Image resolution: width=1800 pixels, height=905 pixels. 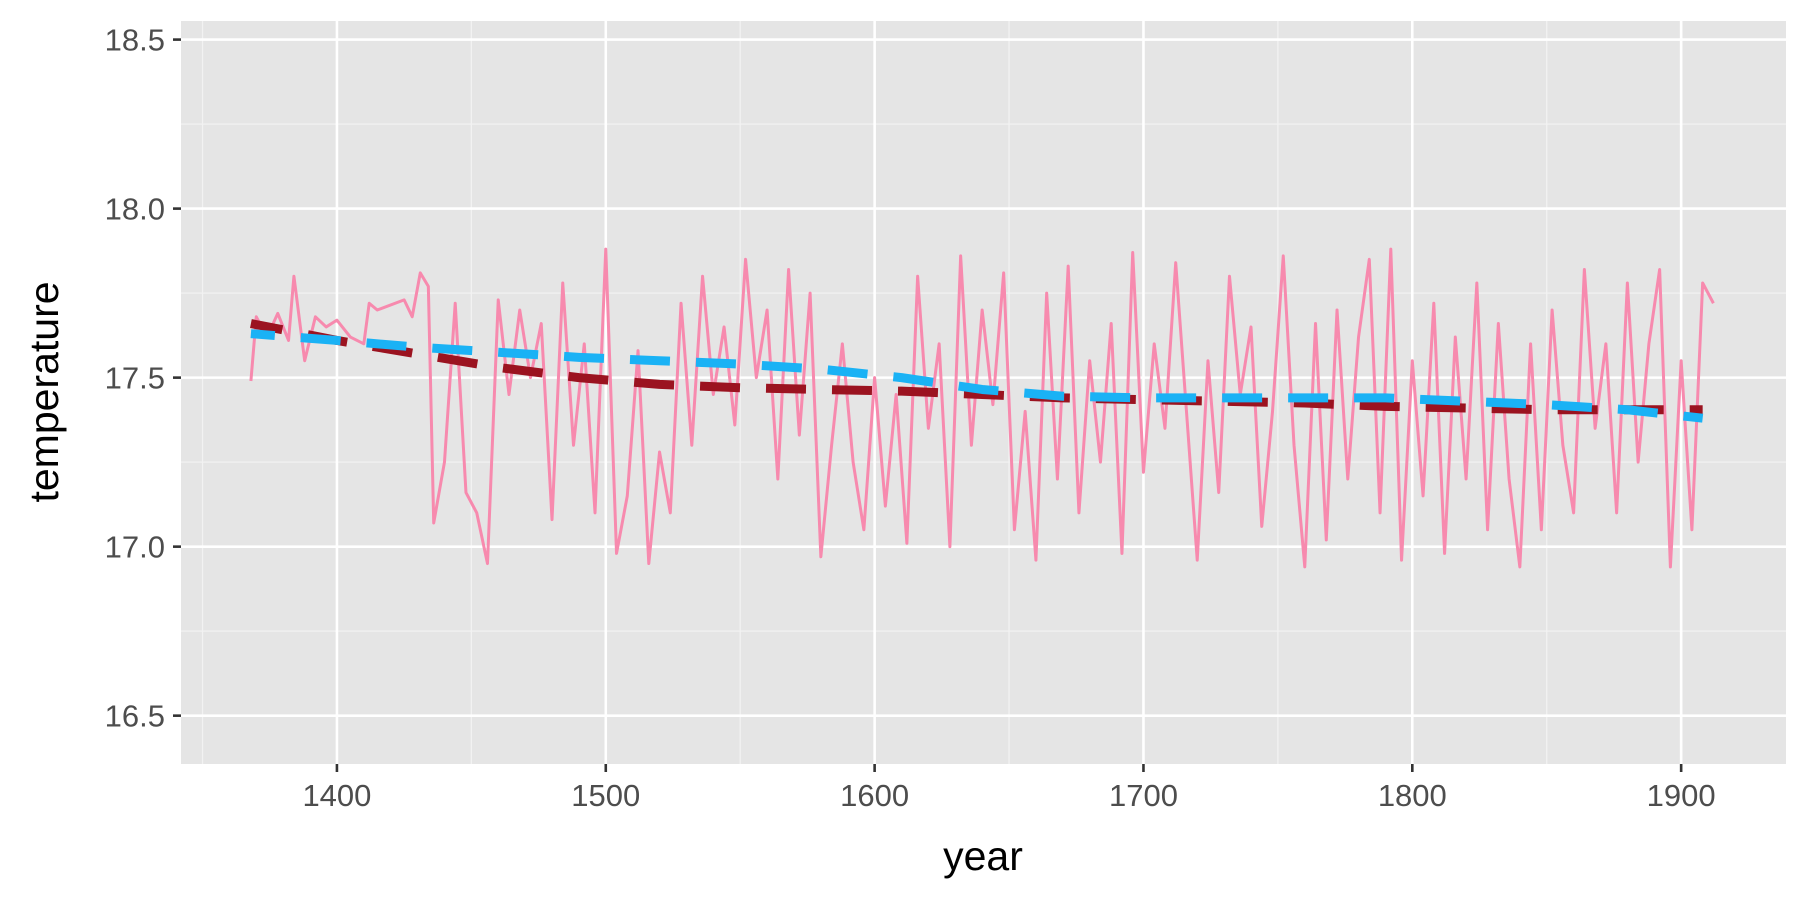 What do you see at coordinates (336, 795) in the screenshot?
I see `x-tick-label: 1400` at bounding box center [336, 795].